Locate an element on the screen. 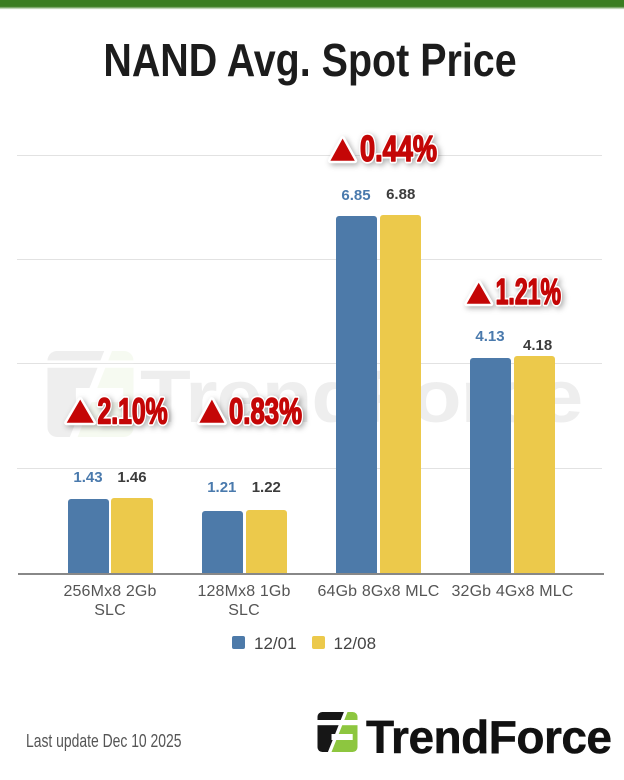 This screenshot has height=780, width=624. svg-text: 1.21% is located at coordinates (528, 292).